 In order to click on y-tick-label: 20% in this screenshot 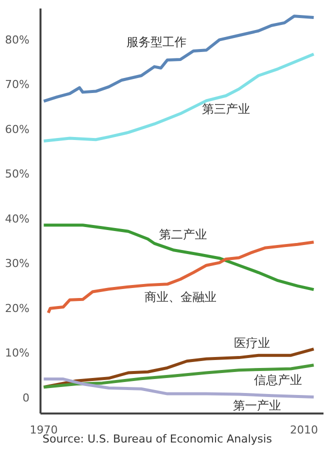, I will do `click(17, 308)`.